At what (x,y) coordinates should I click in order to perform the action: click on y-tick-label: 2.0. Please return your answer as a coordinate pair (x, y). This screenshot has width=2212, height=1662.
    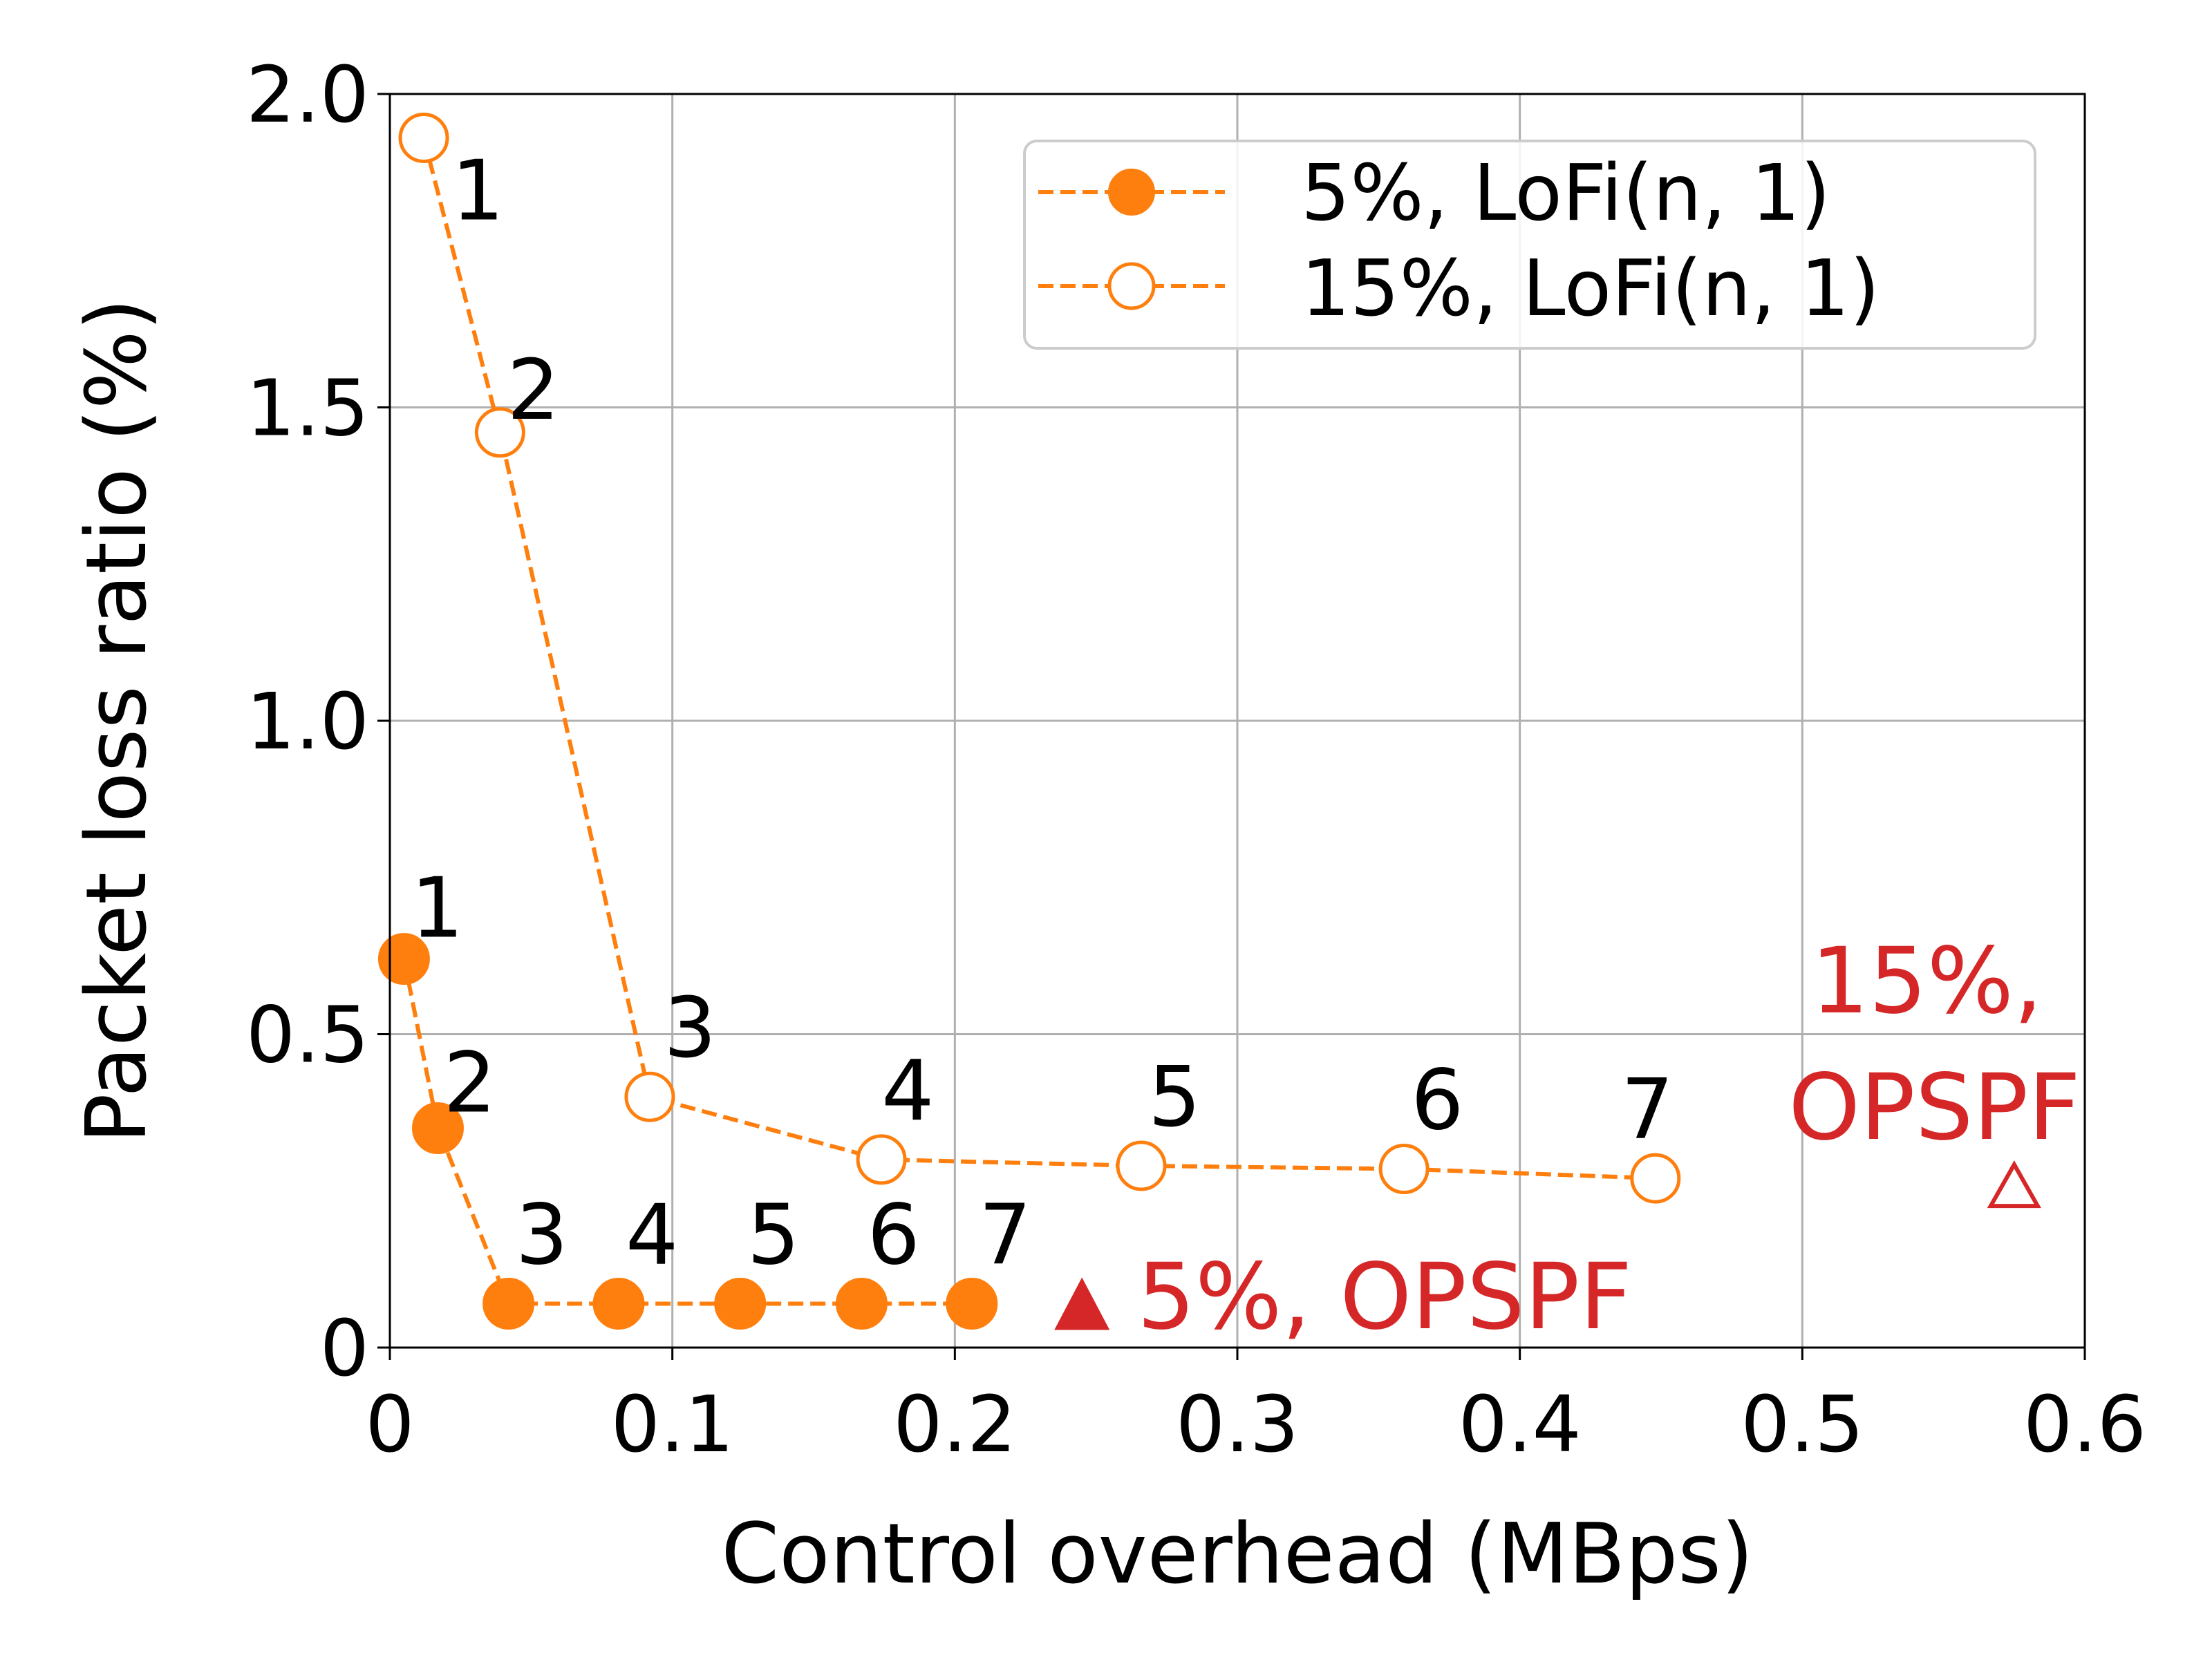
    Looking at the image, I should click on (307, 95).